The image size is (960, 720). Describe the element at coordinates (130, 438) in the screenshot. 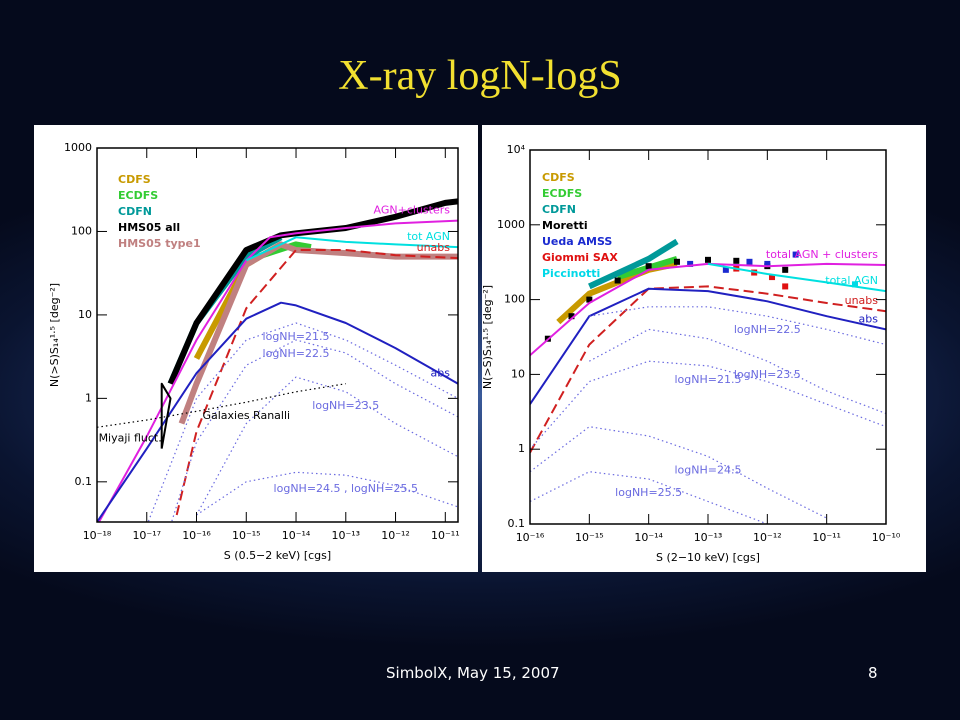

I see `curve-label: Miyaji fluct.` at that location.